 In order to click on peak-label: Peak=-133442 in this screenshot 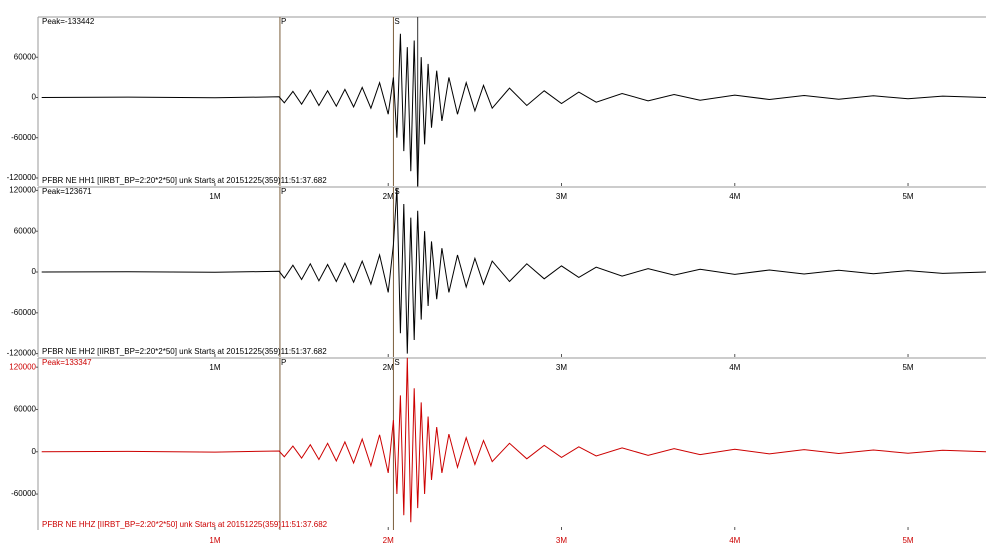, I will do `click(68, 21)`.